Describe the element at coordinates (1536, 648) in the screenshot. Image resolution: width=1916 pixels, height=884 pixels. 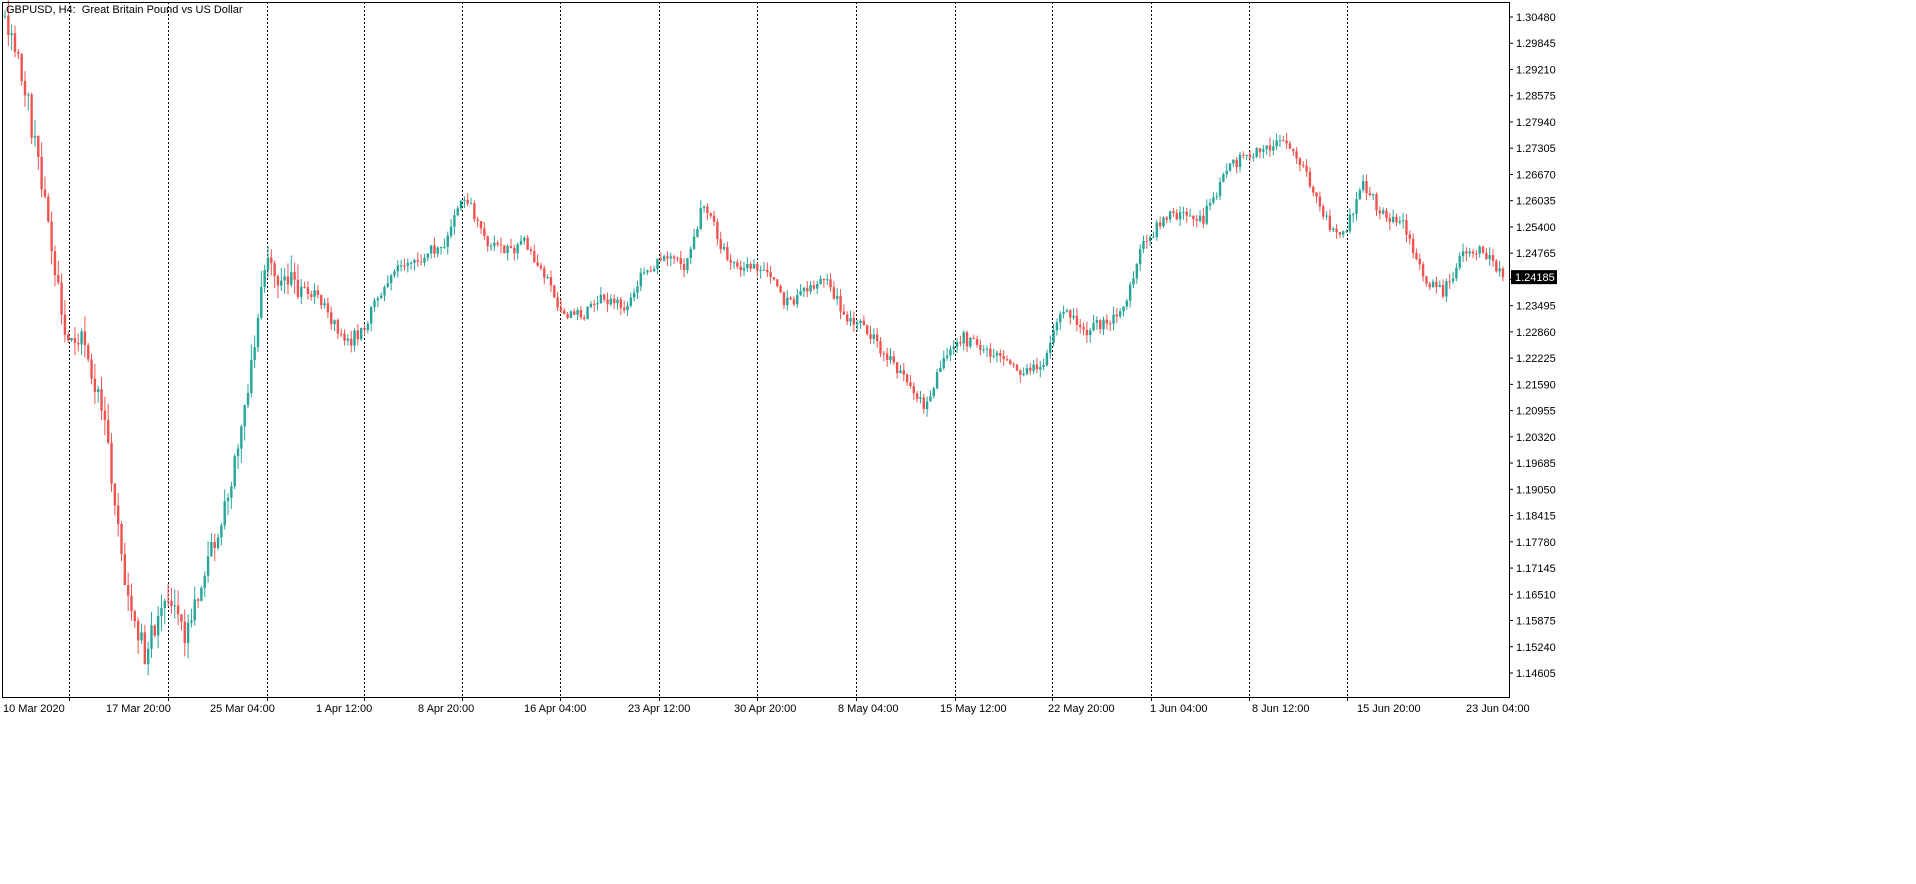
I see `y-tick-label: 1.15240` at that location.